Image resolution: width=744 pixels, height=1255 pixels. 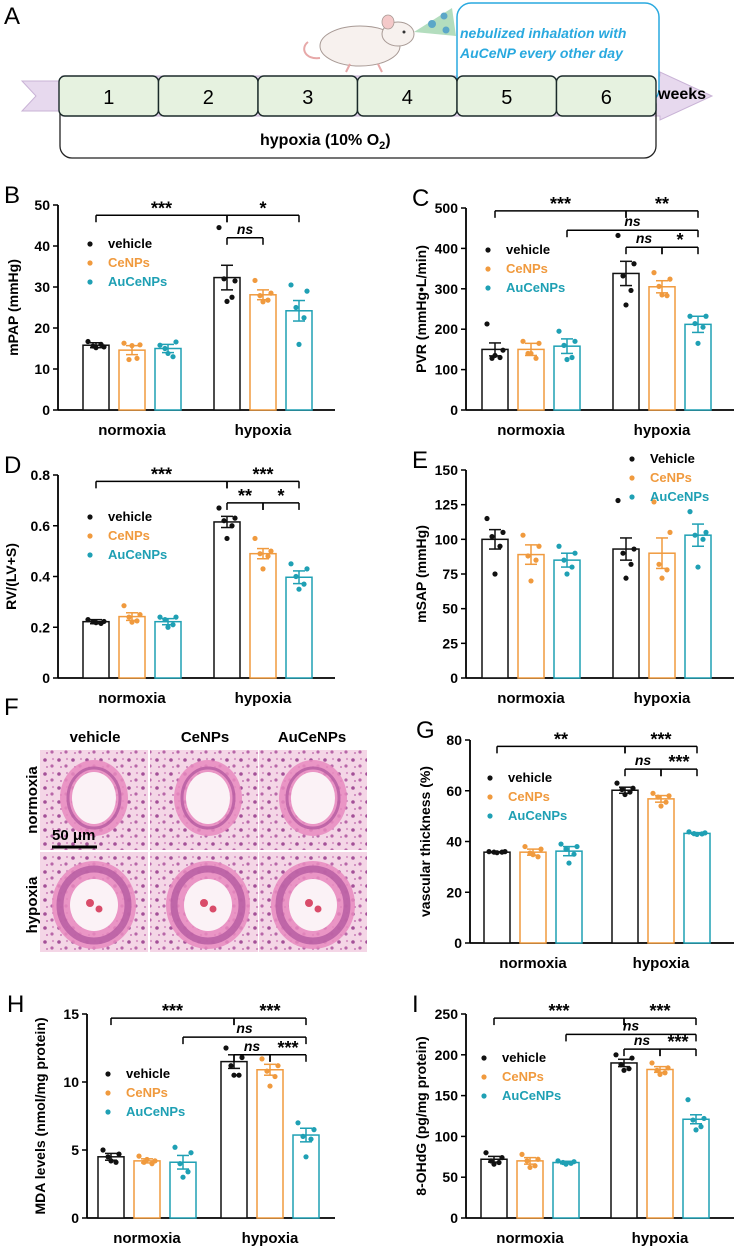 What do you see at coordinates (380, 68) in the screenshot?
I see `mouse-leg-icon` at bounding box center [380, 68].